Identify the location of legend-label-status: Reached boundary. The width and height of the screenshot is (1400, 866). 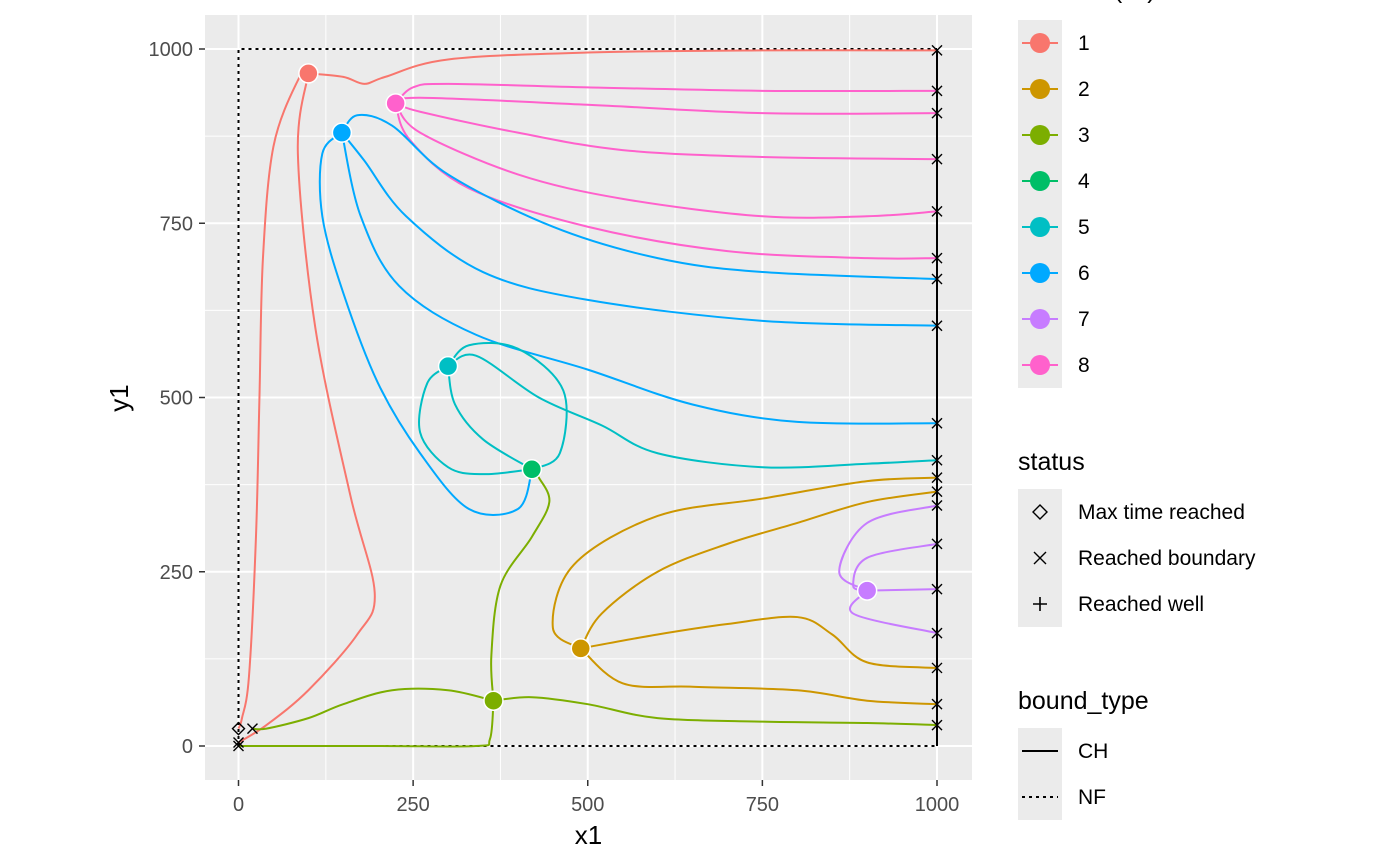
(1167, 558).